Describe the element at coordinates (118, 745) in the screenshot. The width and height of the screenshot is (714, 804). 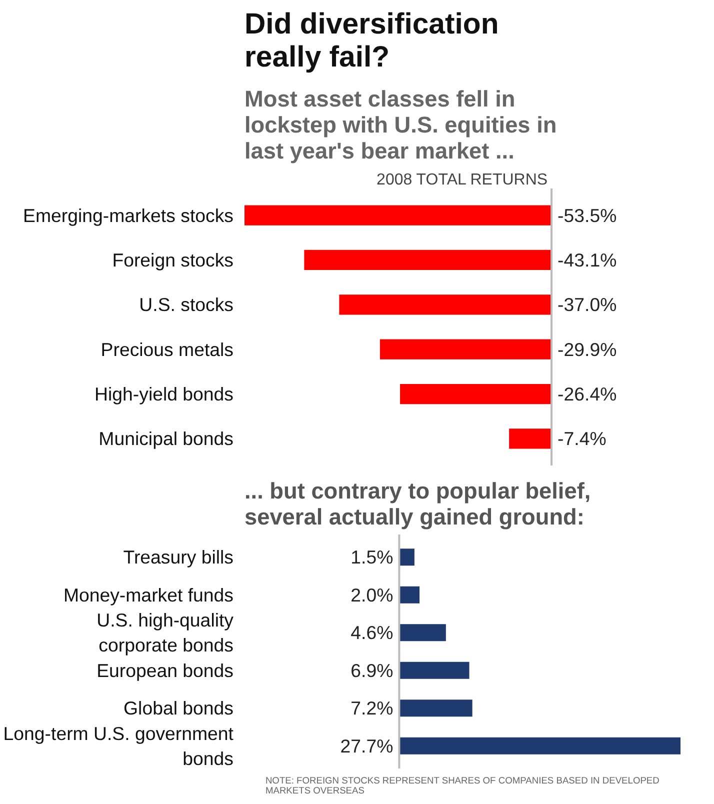
I see `y-tick-label: Long-term U.S. government bonds` at that location.